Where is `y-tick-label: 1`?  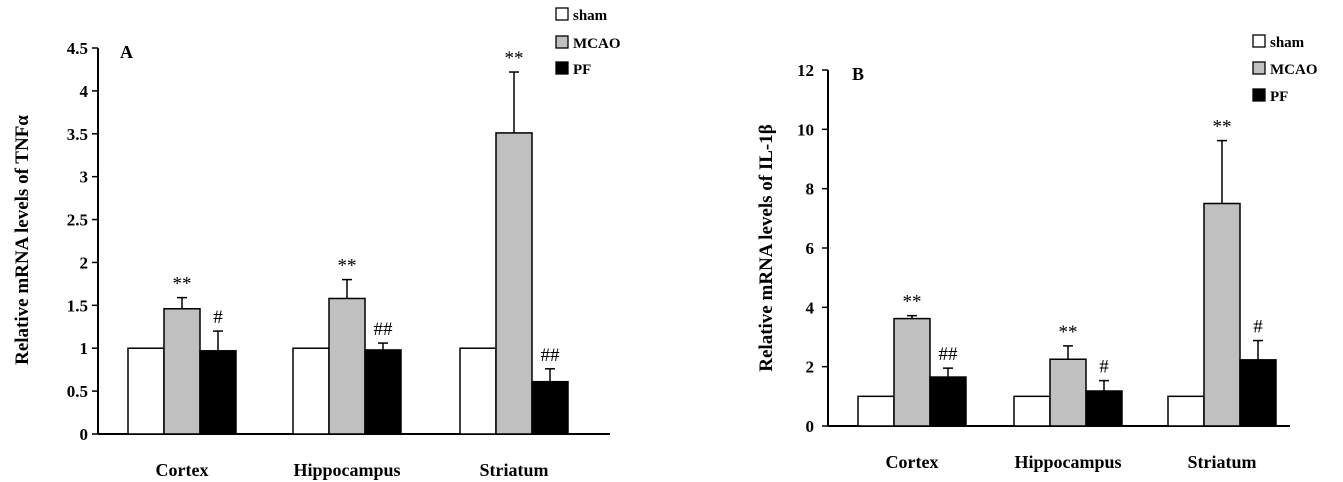
y-tick-label: 1 is located at coordinates (84, 348).